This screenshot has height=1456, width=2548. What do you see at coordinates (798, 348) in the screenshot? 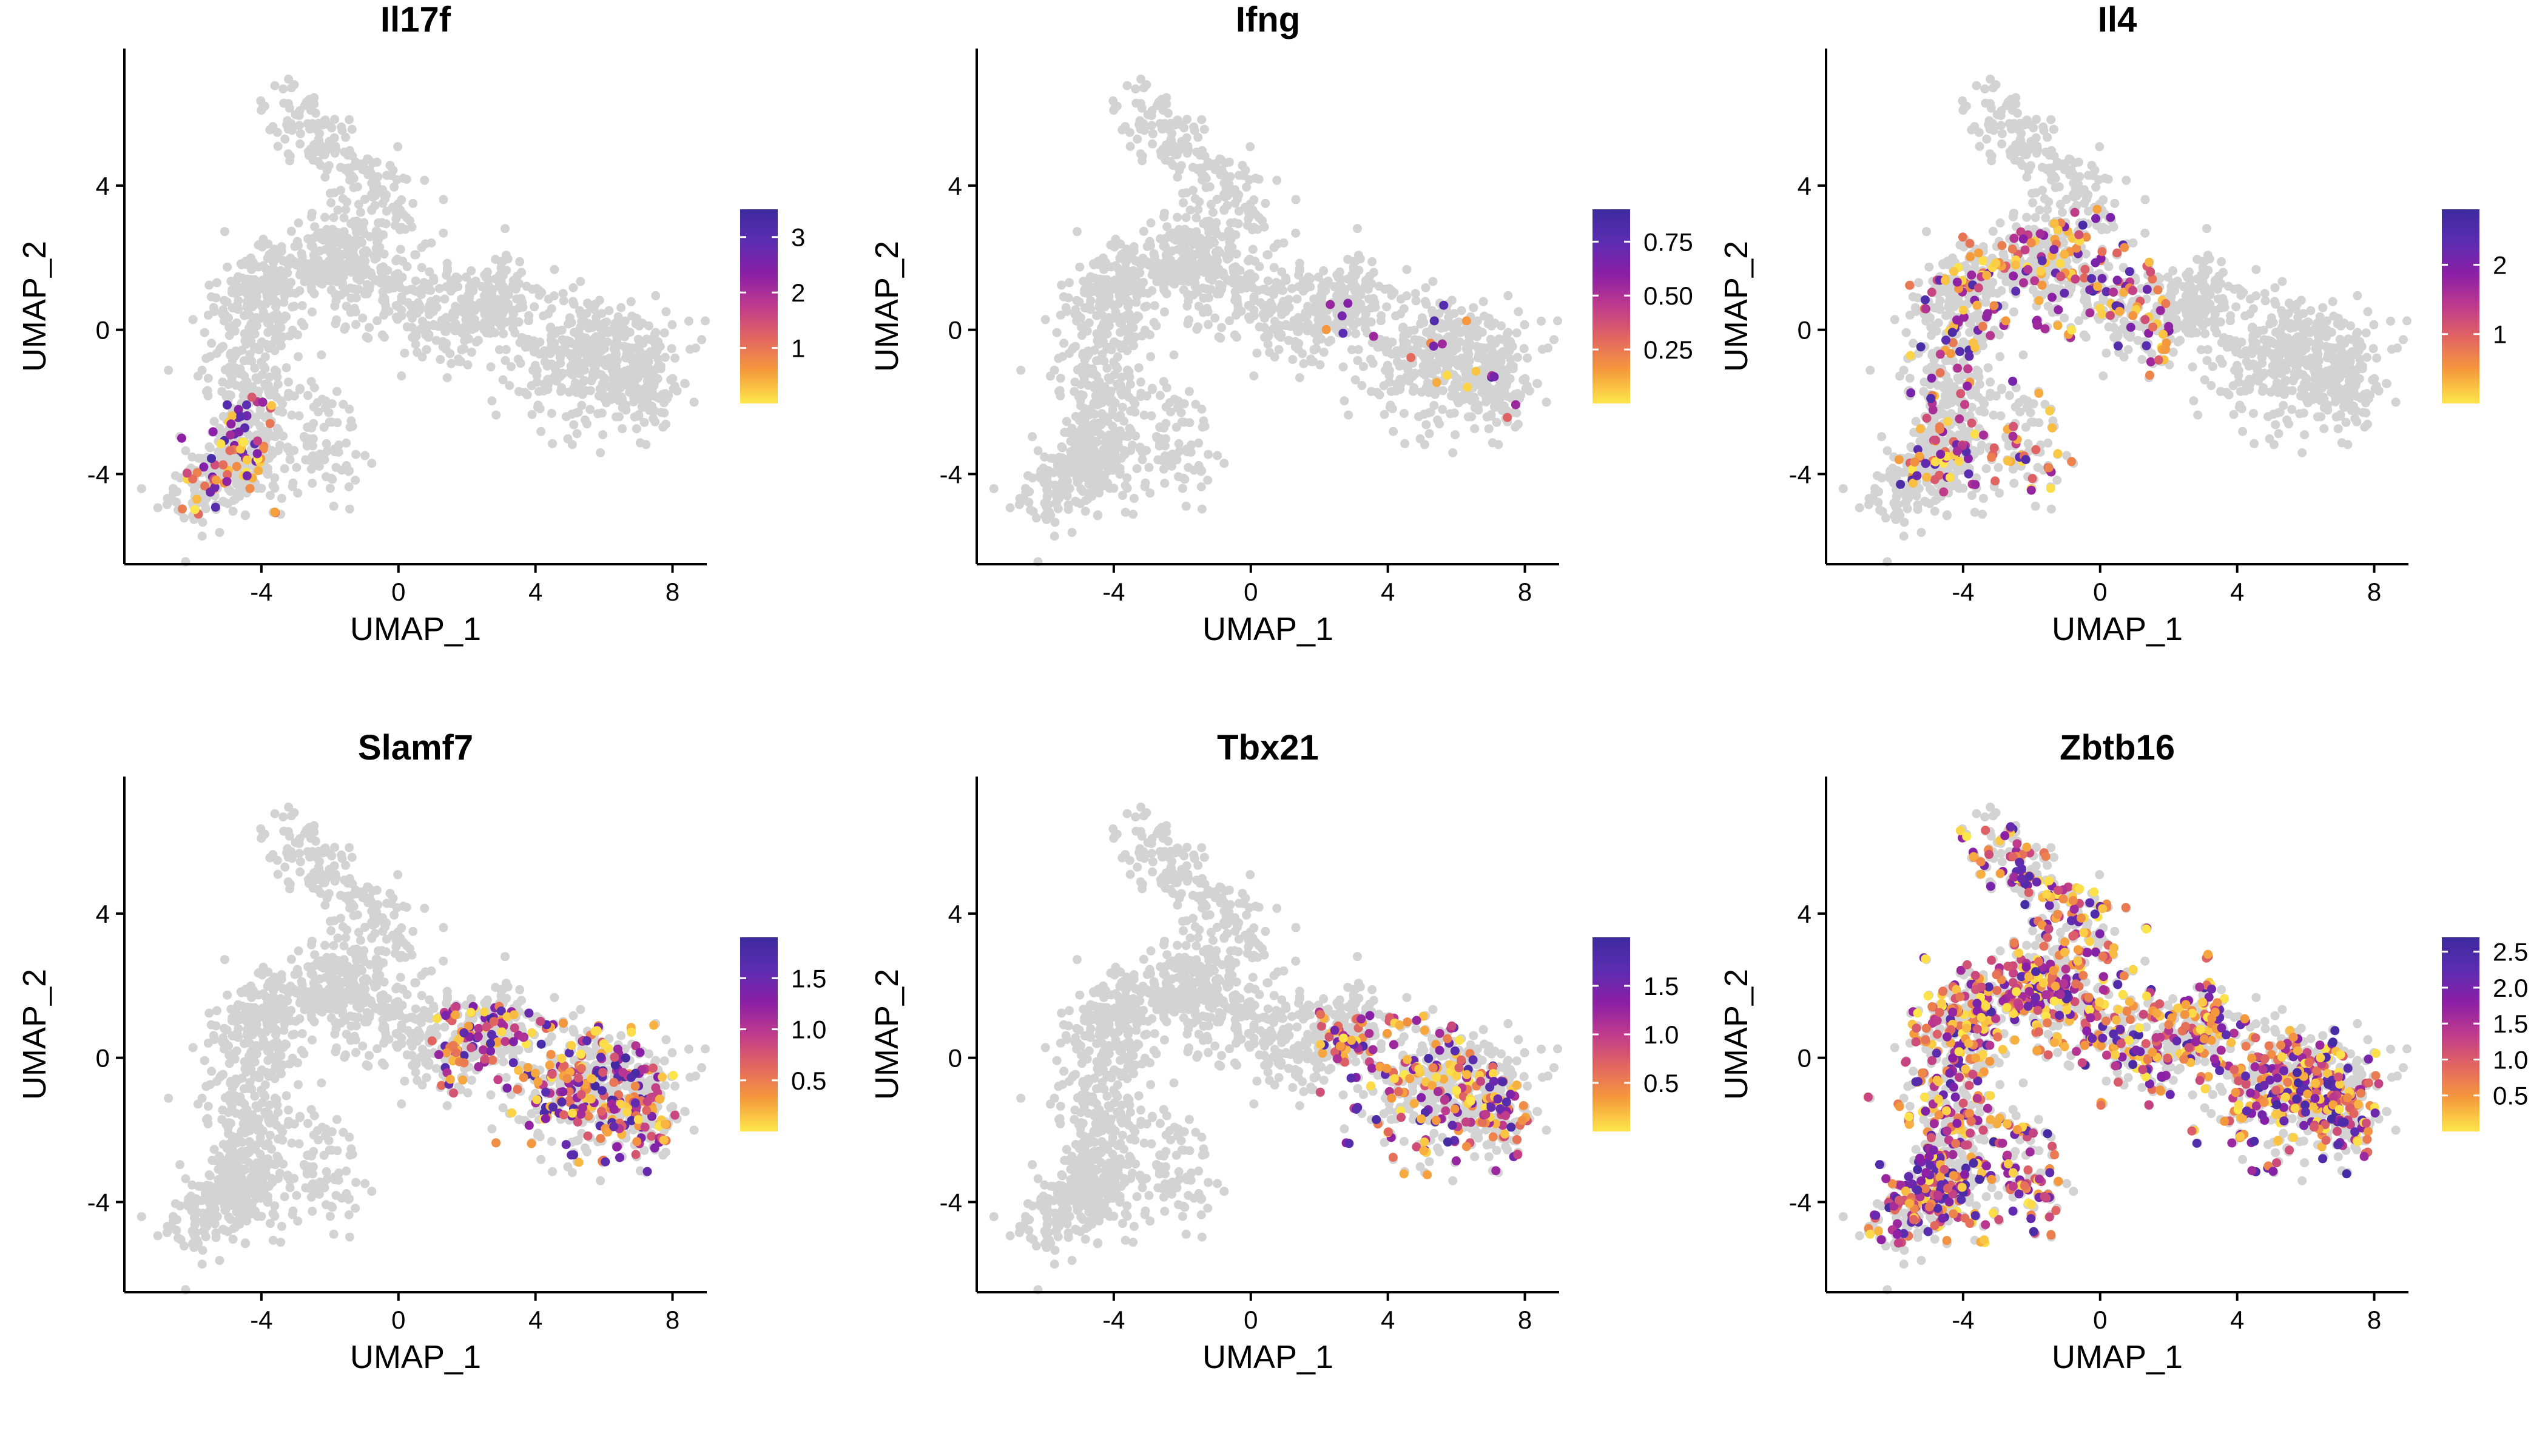
I see `legend-tick-label: 1` at bounding box center [798, 348].